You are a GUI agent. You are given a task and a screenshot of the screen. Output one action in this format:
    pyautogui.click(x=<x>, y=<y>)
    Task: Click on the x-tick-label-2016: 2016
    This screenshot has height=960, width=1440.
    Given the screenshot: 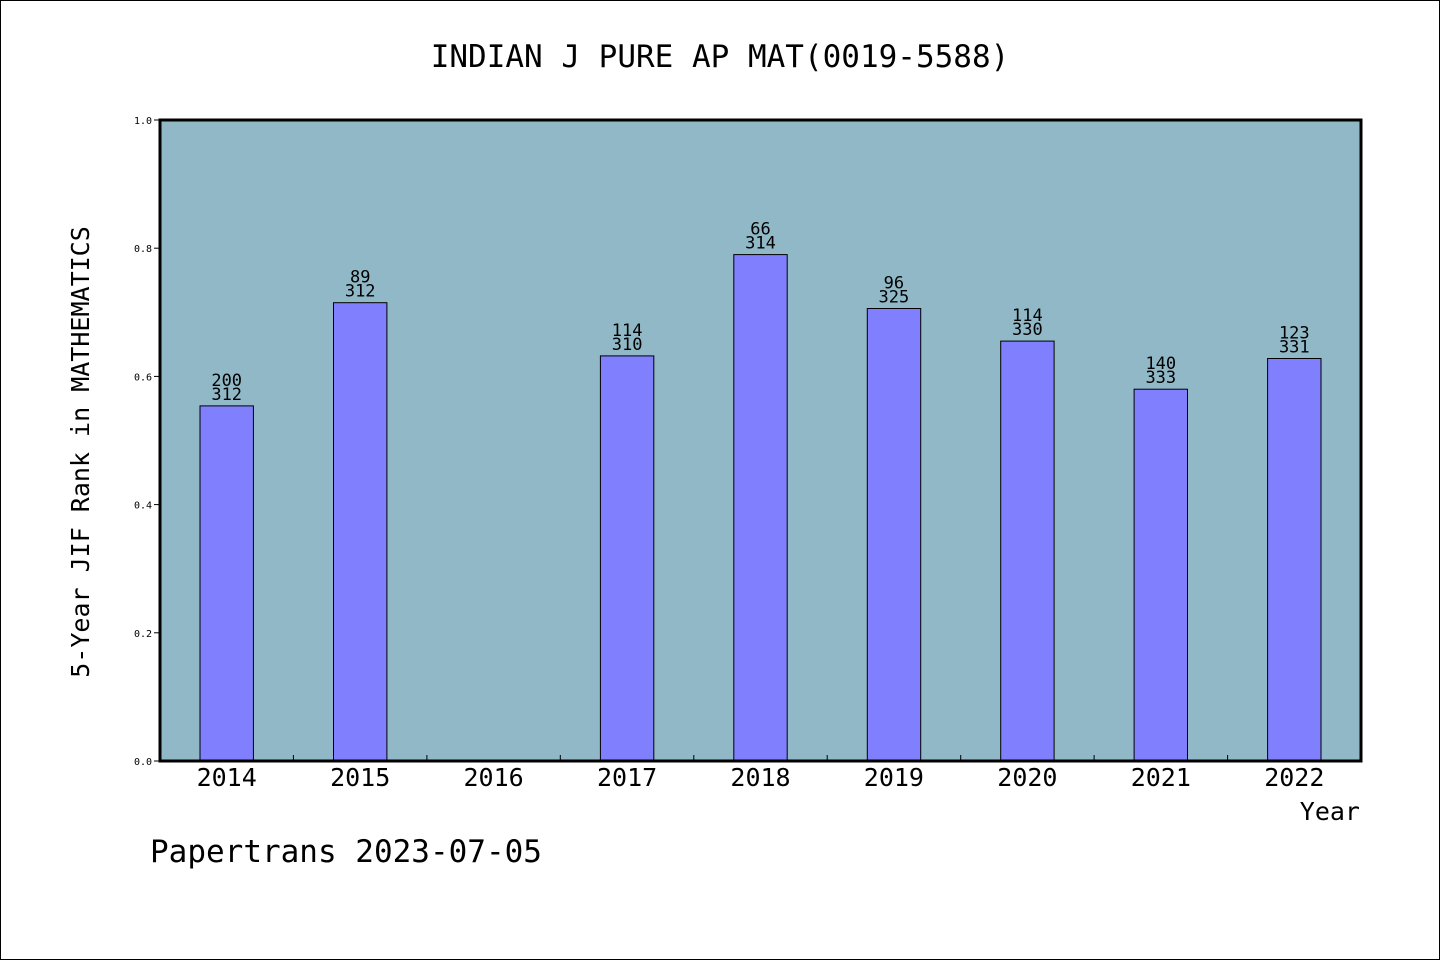 What is the action you would take?
    pyautogui.click(x=493, y=777)
    